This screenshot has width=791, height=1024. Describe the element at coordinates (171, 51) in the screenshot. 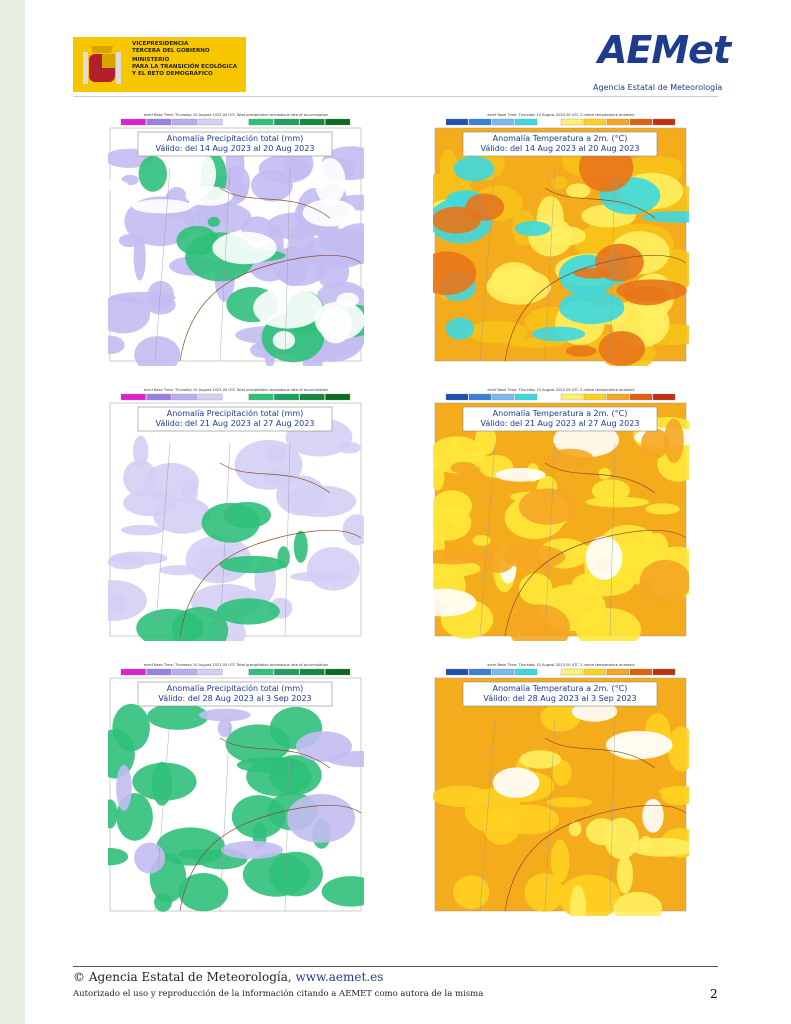

I see `gov-line: TERCERA DEL GOBIERNO` at that location.